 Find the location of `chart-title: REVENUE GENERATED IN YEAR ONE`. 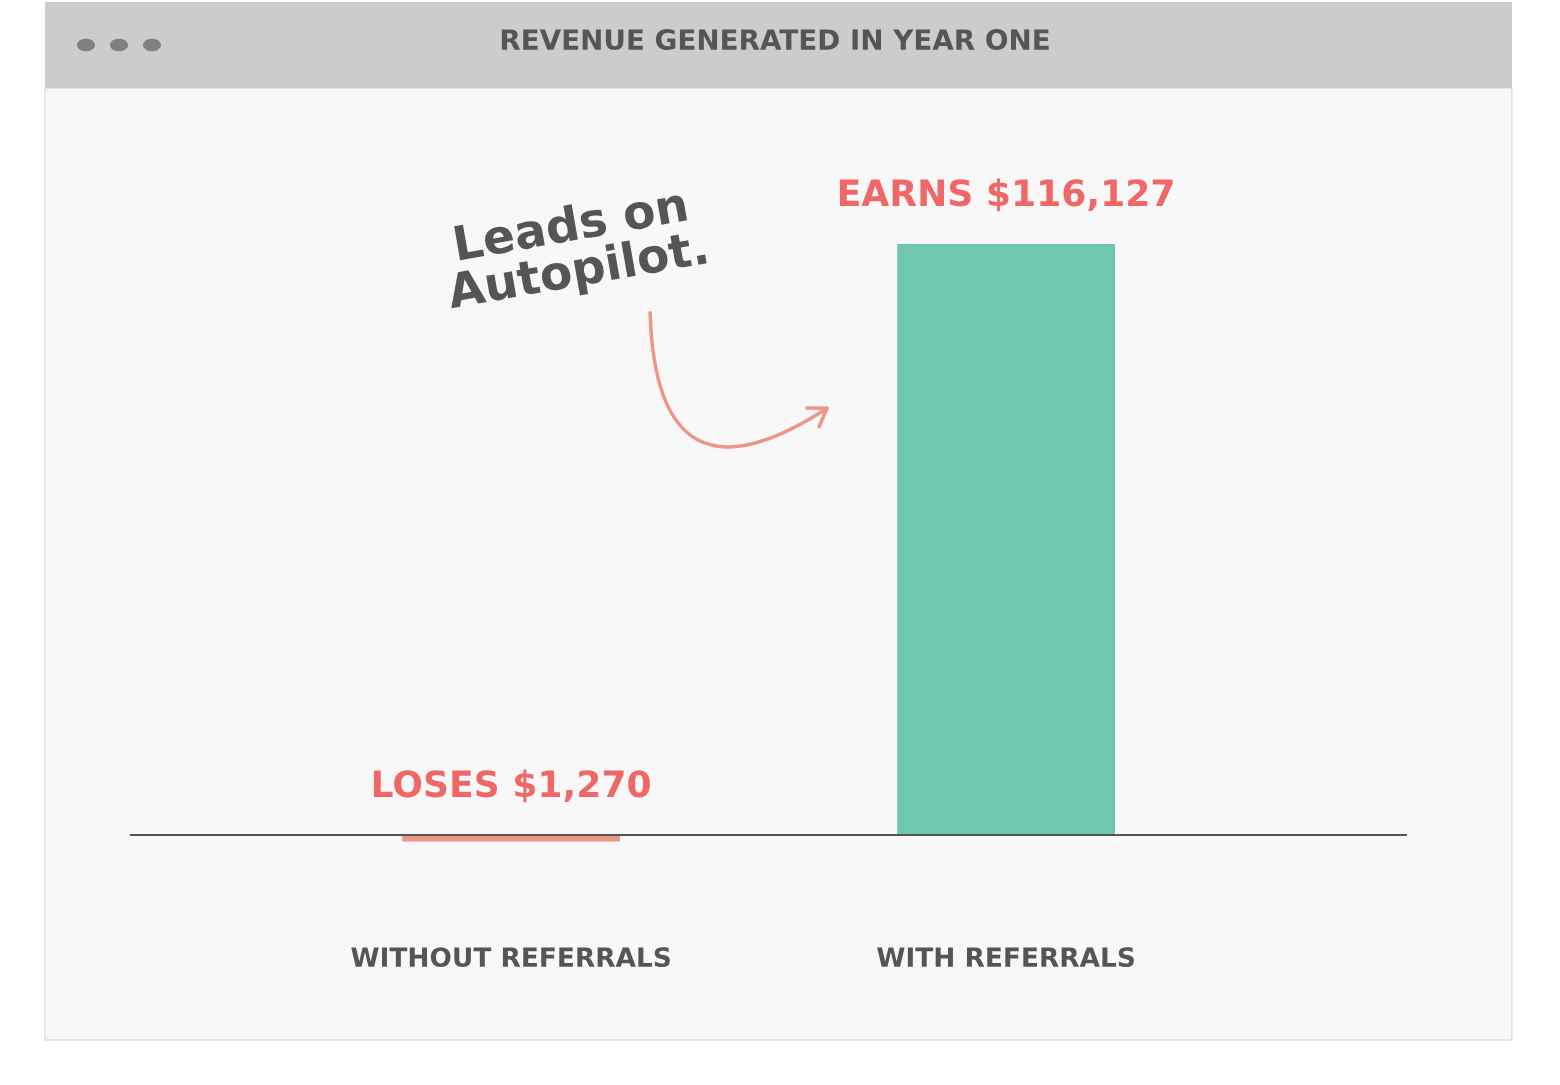

chart-title: REVENUE GENERATED IN YEAR ONE is located at coordinates (775, 40).